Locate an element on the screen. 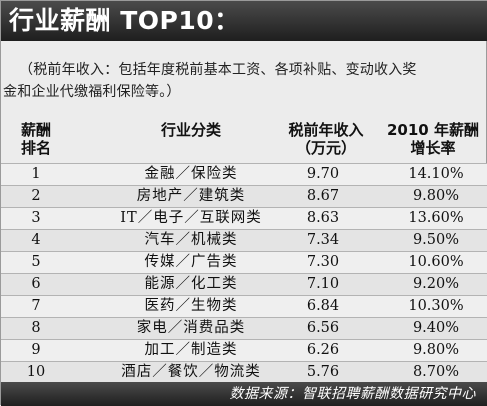 The image size is (487, 406). cell-growth: 10.60% is located at coordinates (436, 262).